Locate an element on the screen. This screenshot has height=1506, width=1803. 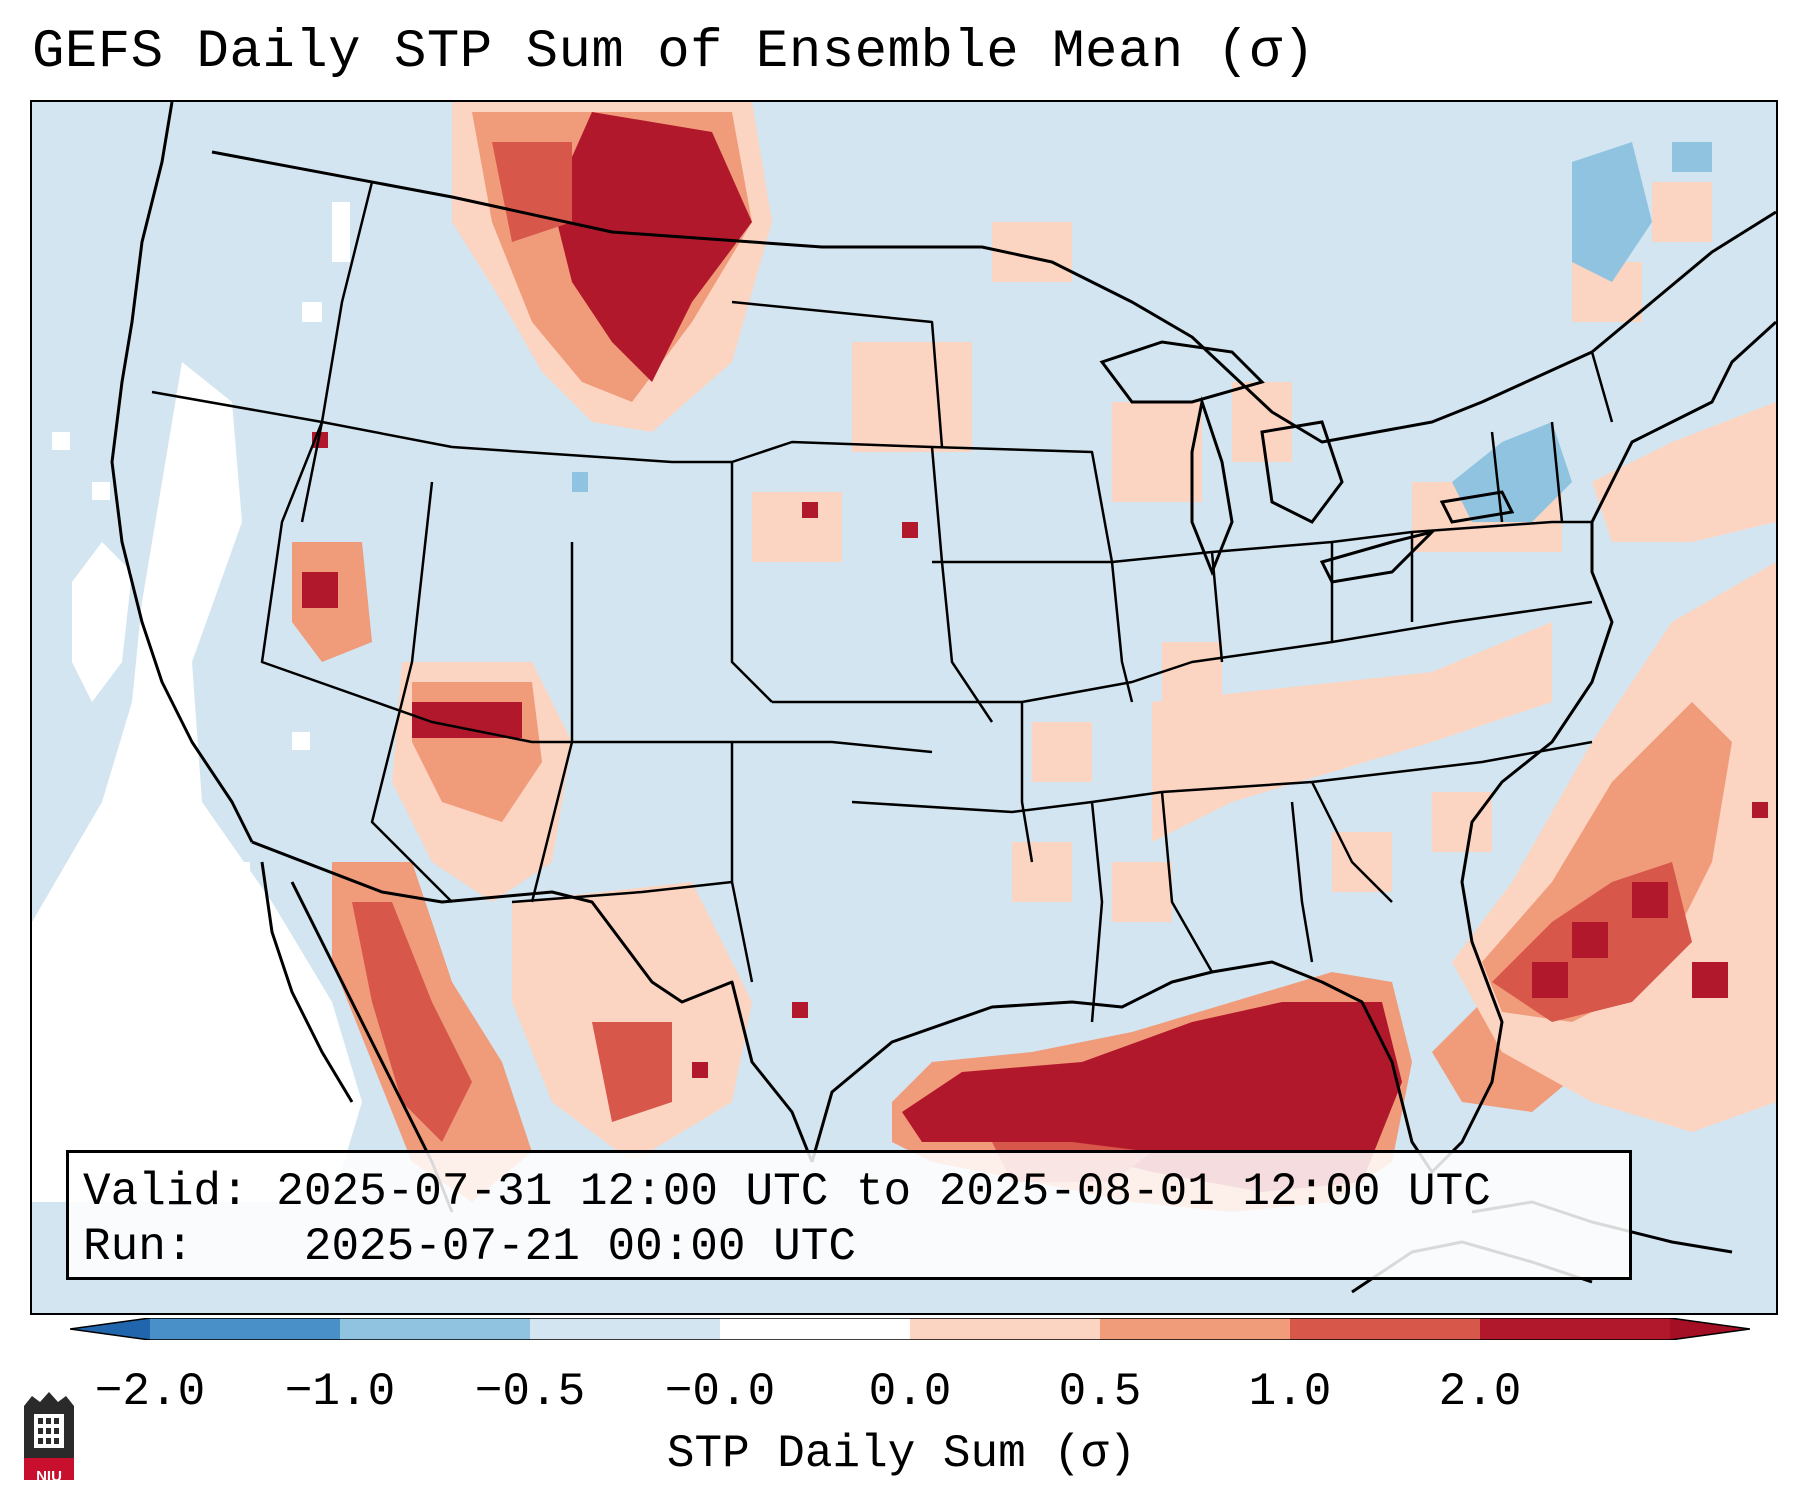
great-lakes is located at coordinates (1307, 462).